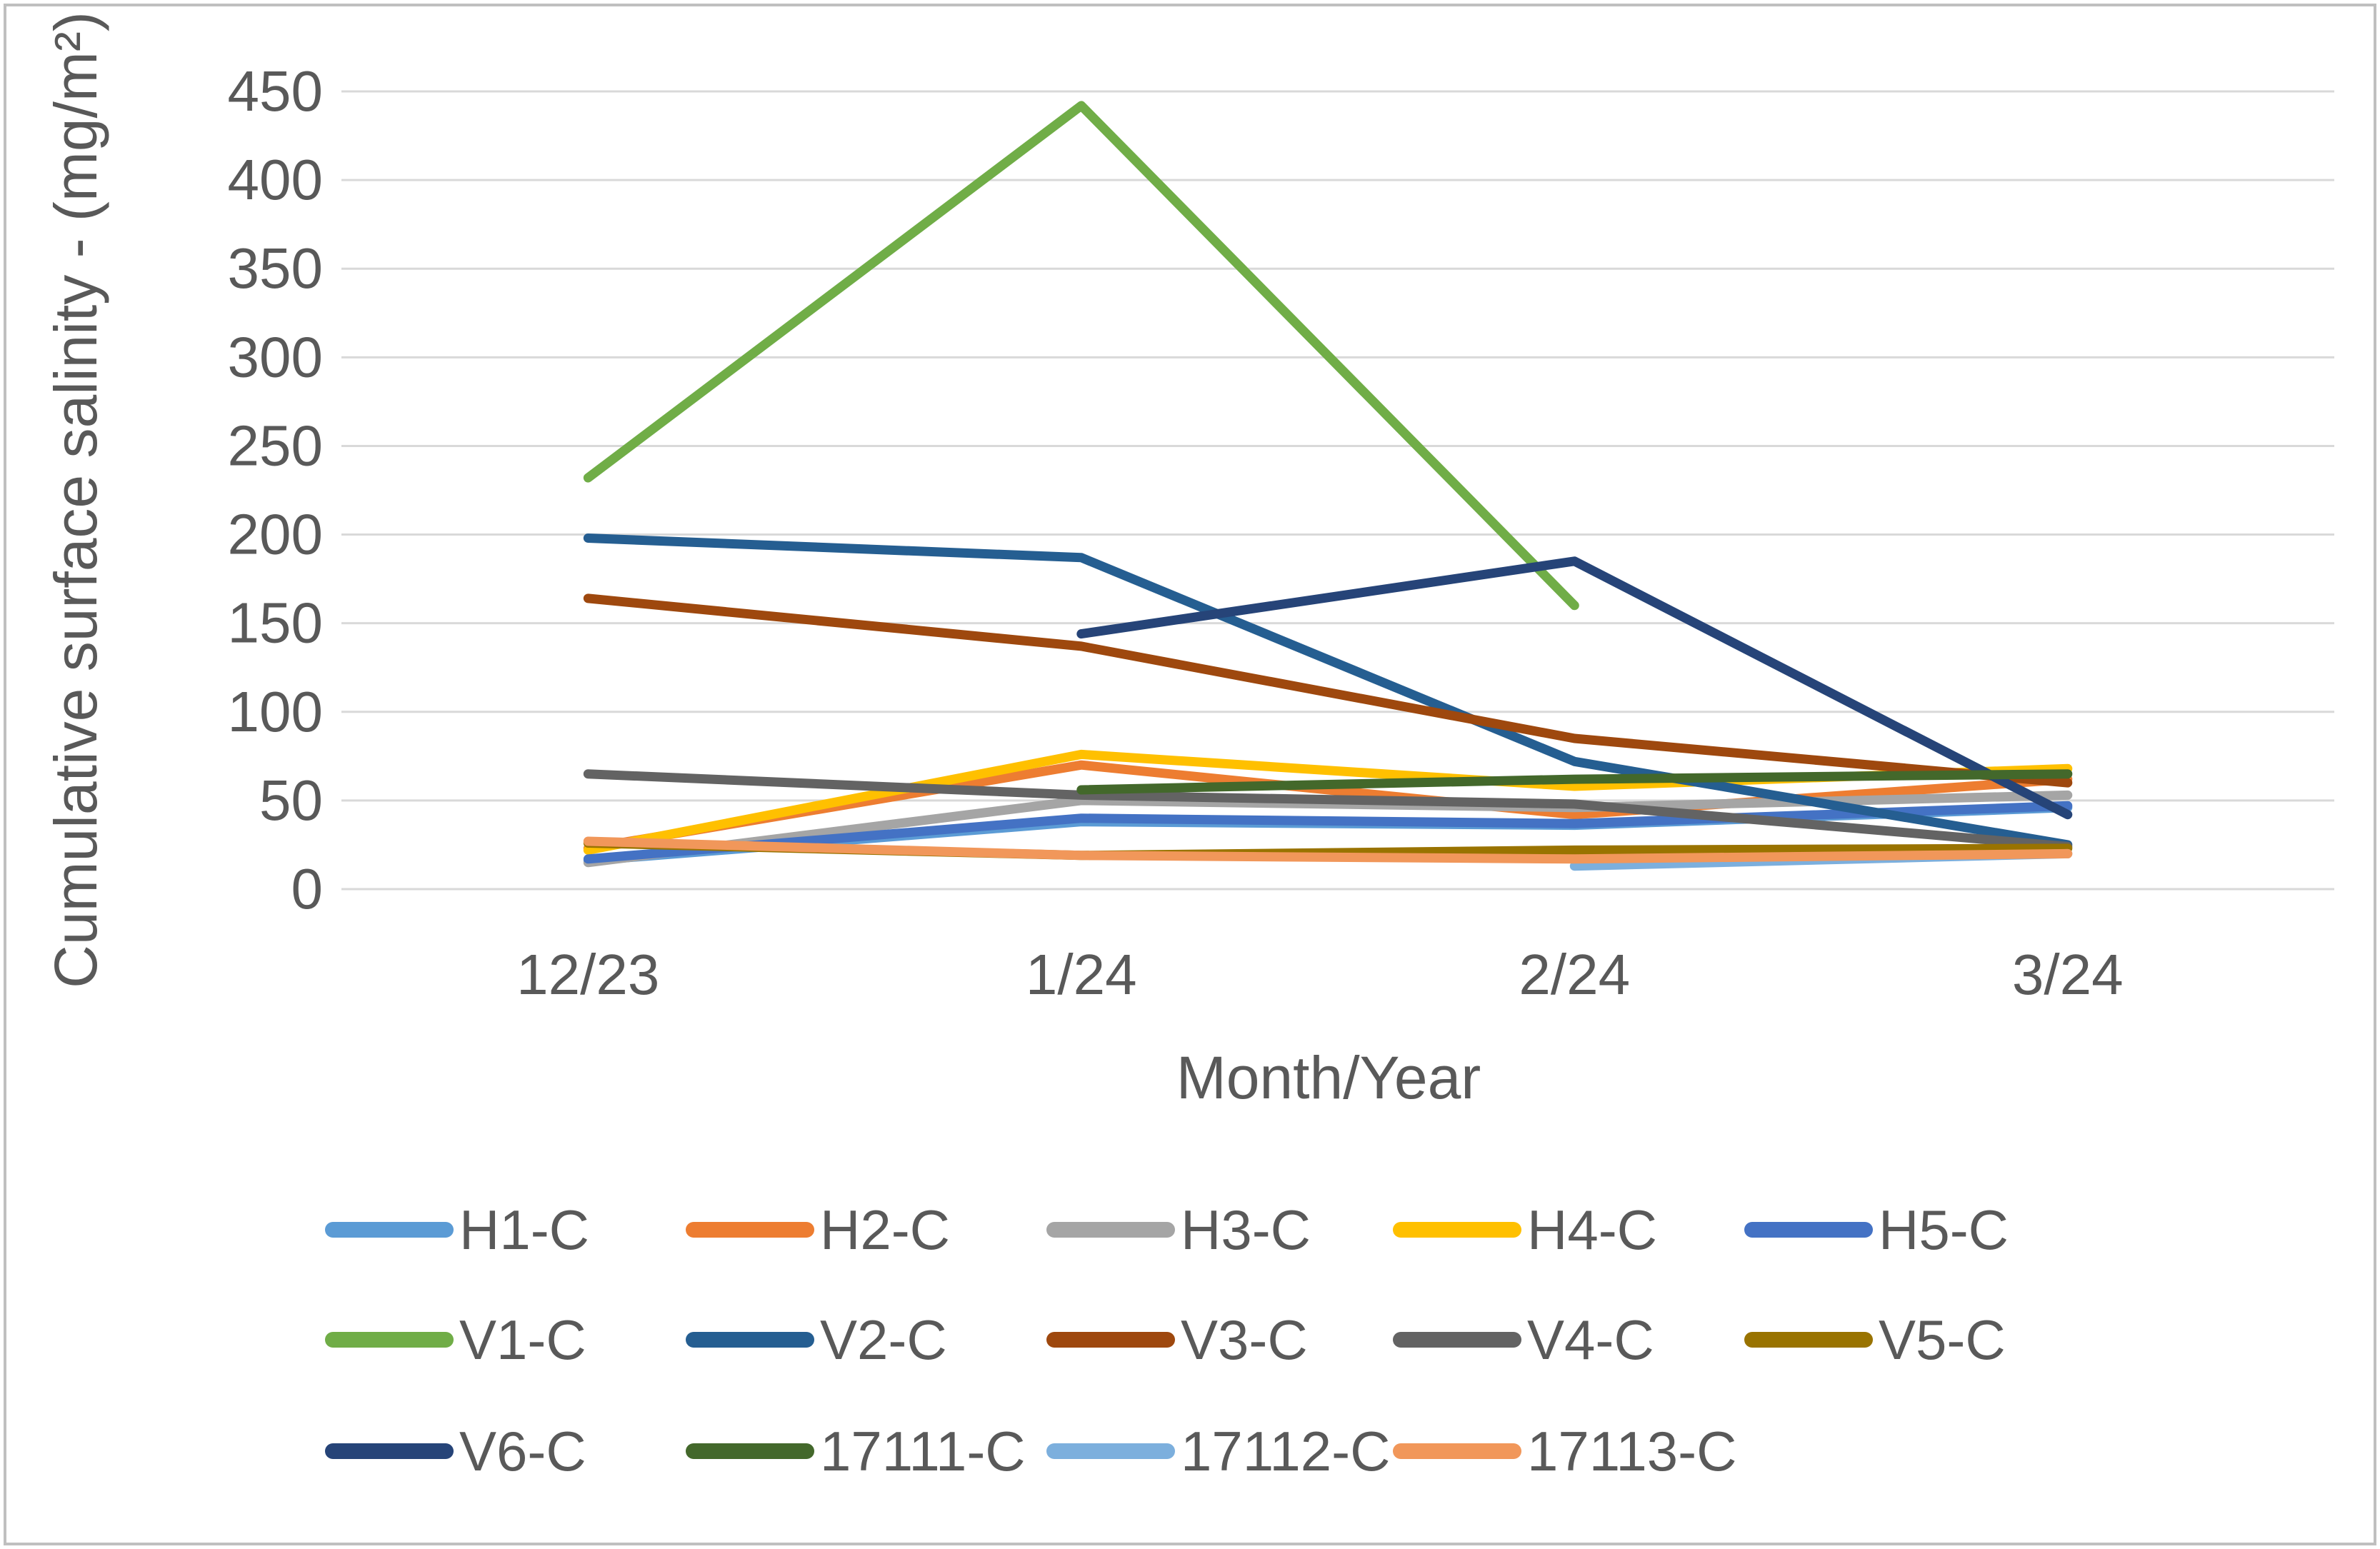  What do you see at coordinates (275, 357) in the screenshot?
I see `y-tick-label: 300` at bounding box center [275, 357].